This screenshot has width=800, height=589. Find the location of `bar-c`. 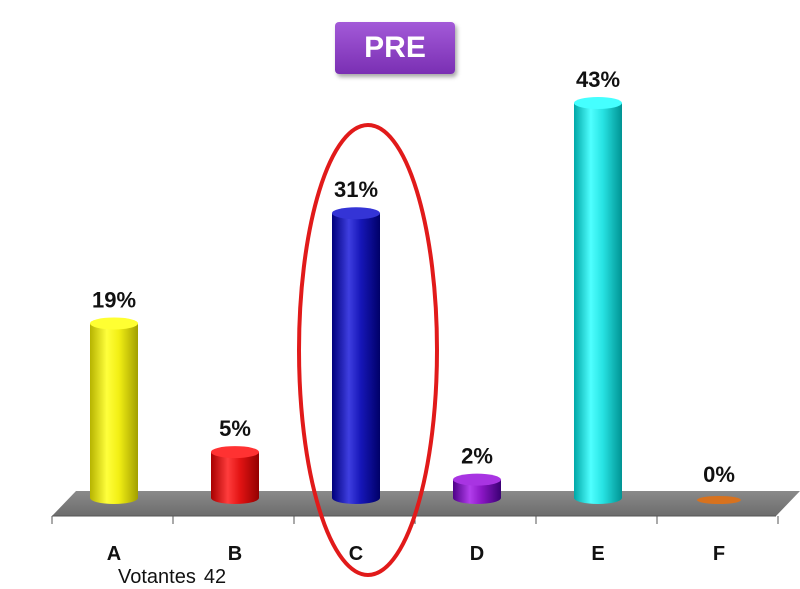

bar-c is located at coordinates (356, 356).